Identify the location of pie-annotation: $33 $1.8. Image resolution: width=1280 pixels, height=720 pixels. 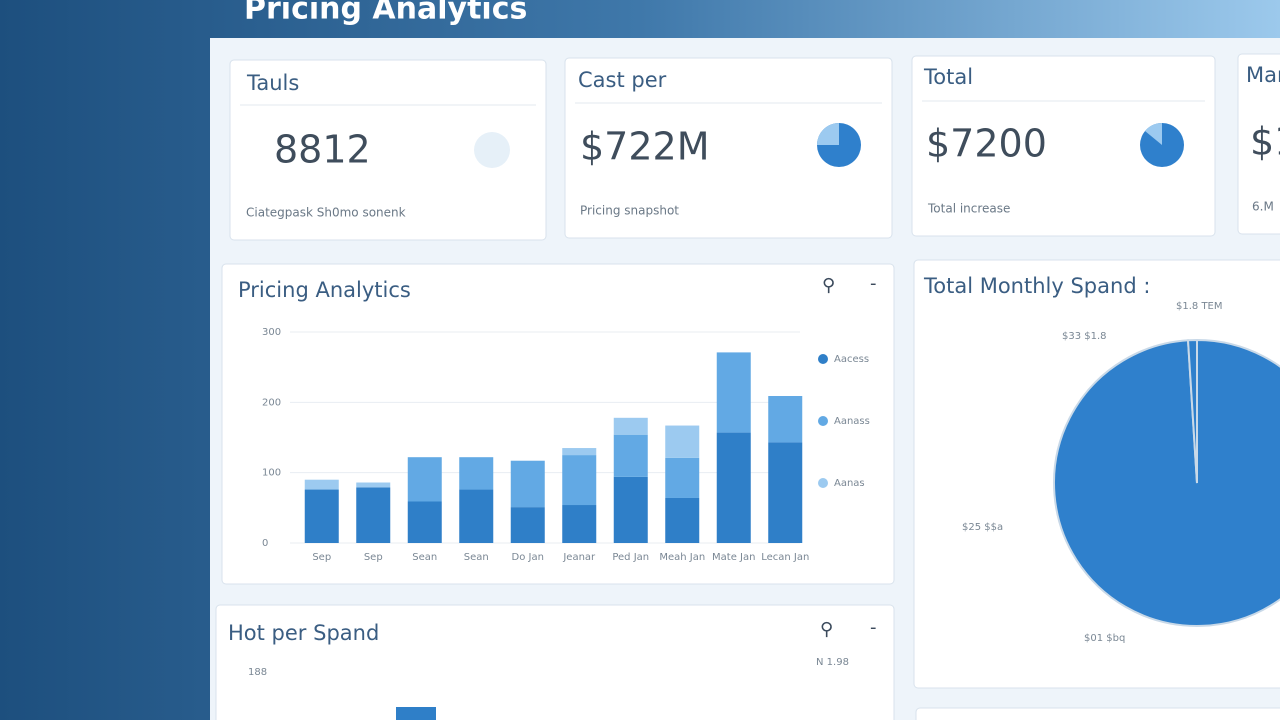
(1084, 336).